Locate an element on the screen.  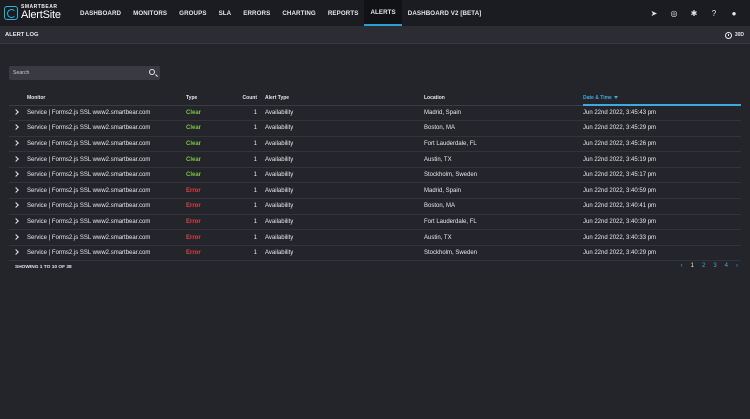
col-date-time: Date & Time is located at coordinates (662, 99).